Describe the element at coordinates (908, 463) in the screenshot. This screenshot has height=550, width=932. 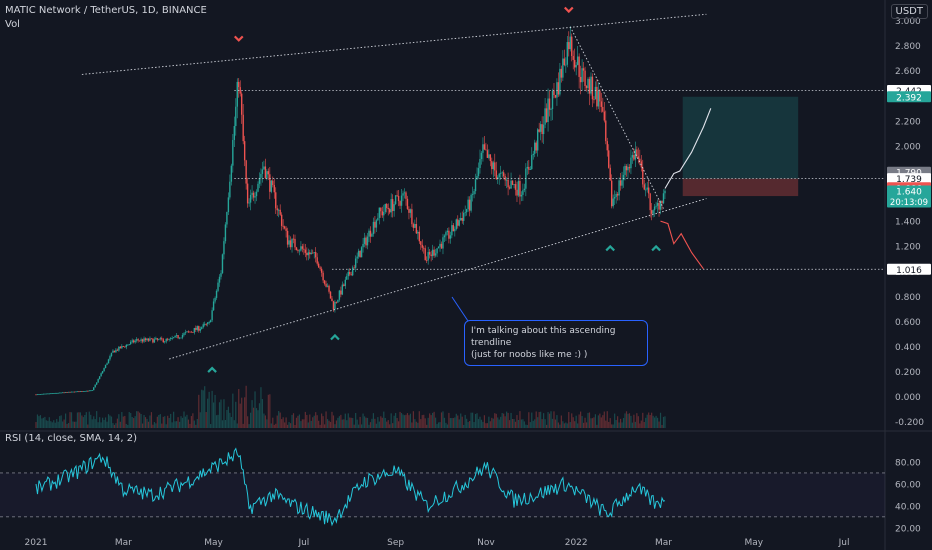
I see `rsi-tick-label: 80.00` at that location.